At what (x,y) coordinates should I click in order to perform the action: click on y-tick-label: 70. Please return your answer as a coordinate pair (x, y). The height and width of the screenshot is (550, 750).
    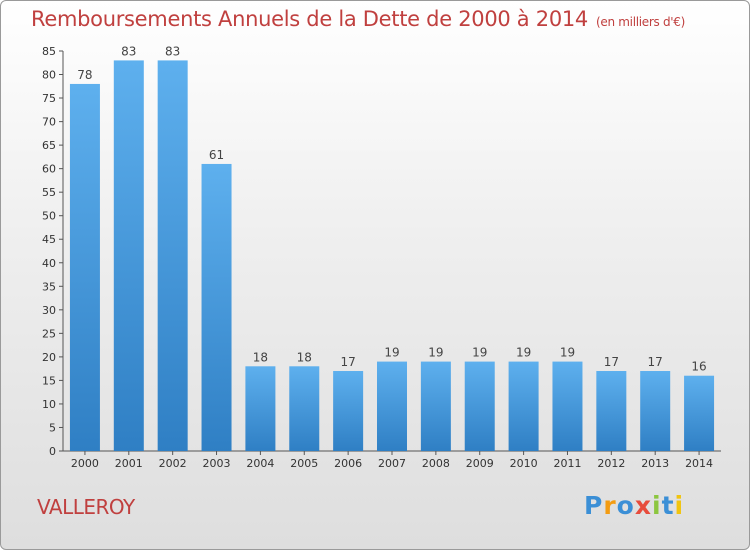
    Looking at the image, I should click on (49, 122).